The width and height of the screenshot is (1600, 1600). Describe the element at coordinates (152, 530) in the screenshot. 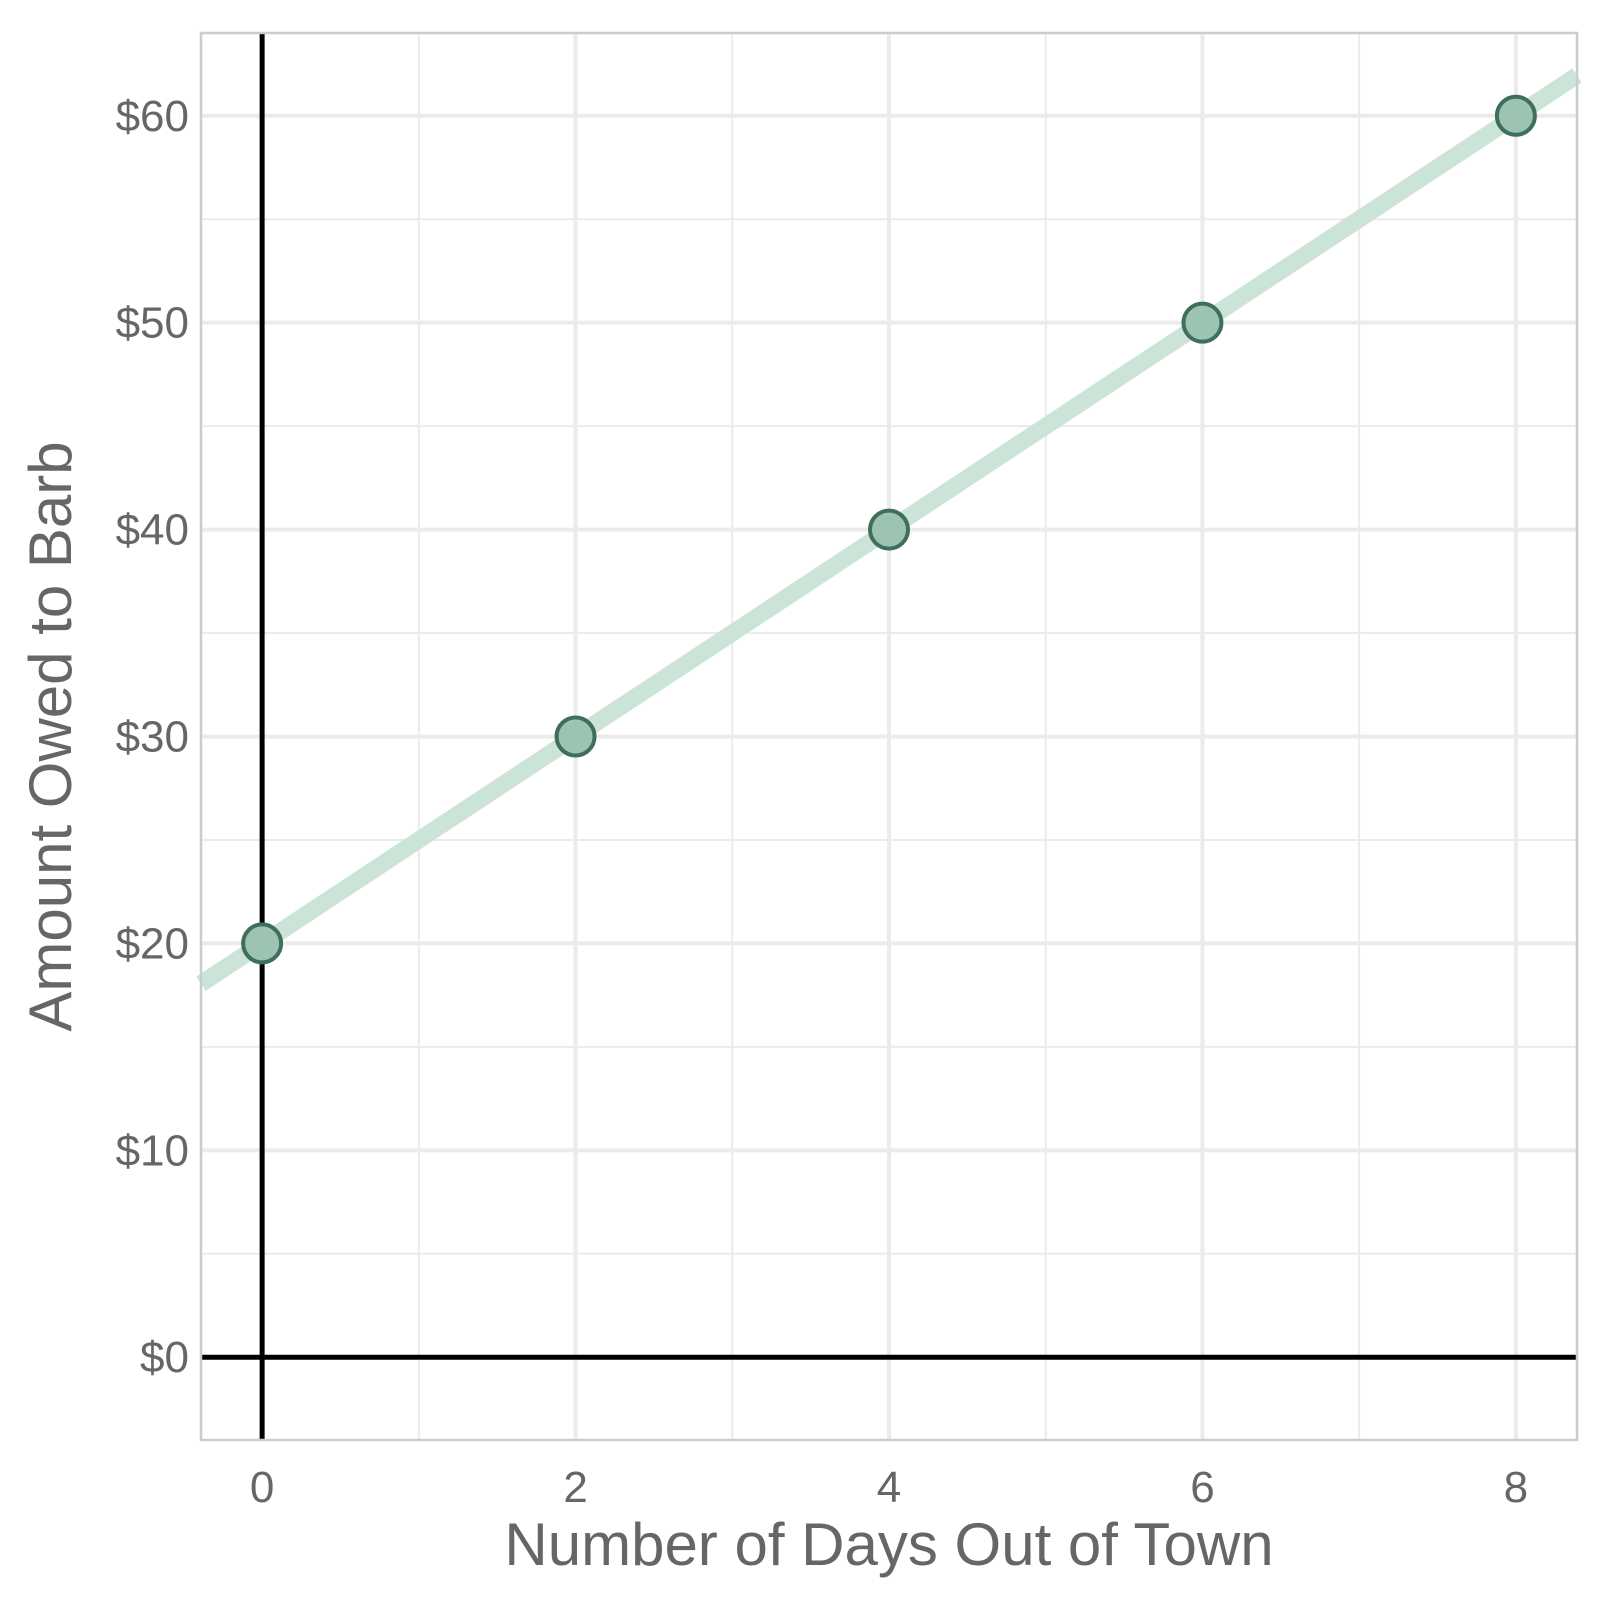

I see `y-tick-label: $40` at that location.